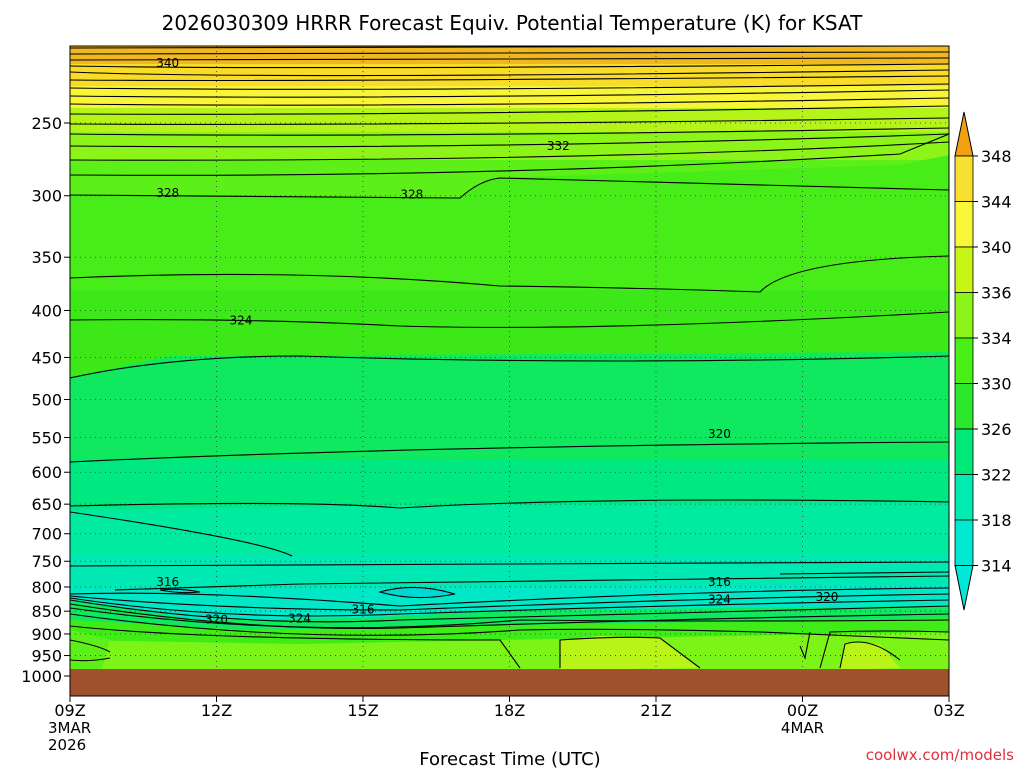 This screenshot has height=768, width=1024. What do you see at coordinates (964, 134) in the screenshot?
I see `colorbar-top-arrow` at bounding box center [964, 134].